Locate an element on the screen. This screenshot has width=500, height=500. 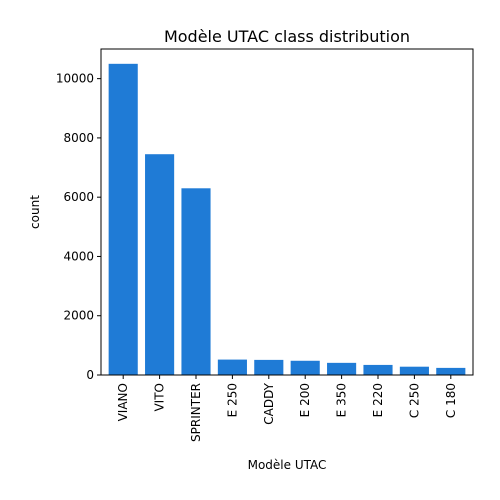
x-tick-label: VITO is located at coordinates (160, 397).